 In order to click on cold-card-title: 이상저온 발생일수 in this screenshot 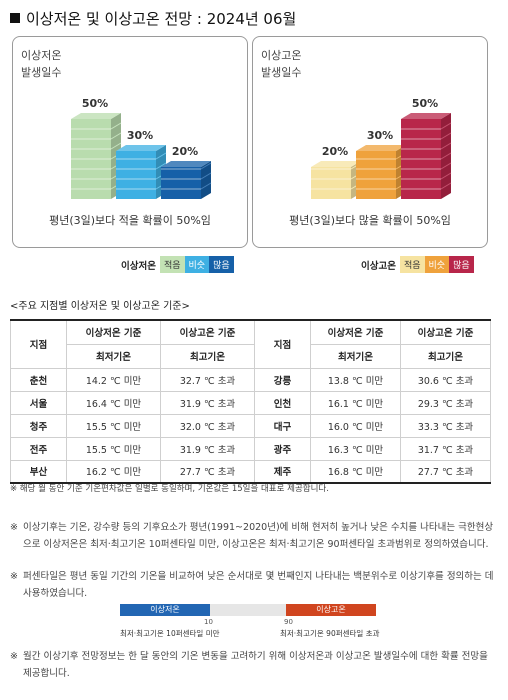, I will do `click(41, 64)`.